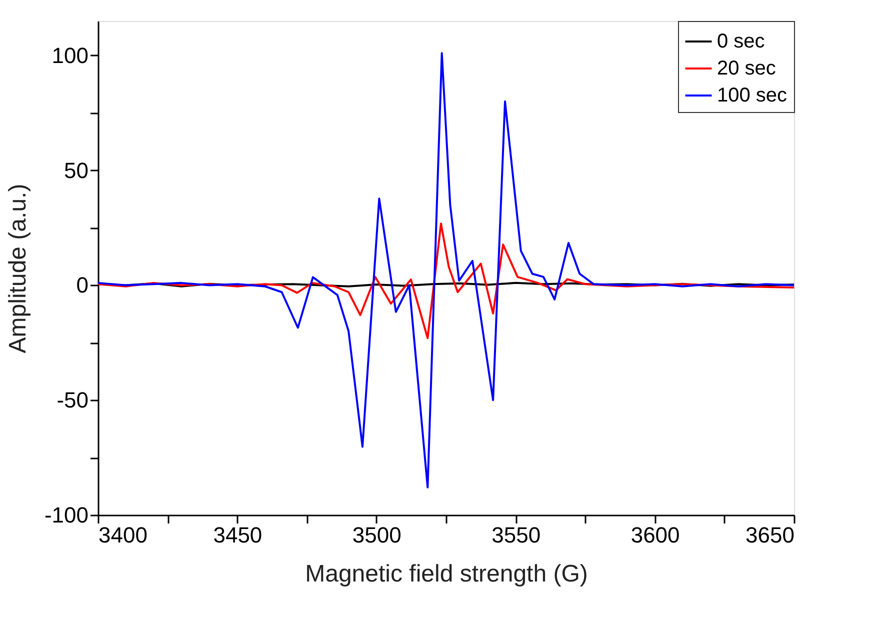  What do you see at coordinates (76, 170) in the screenshot?
I see `y-tick-label: 50` at bounding box center [76, 170].